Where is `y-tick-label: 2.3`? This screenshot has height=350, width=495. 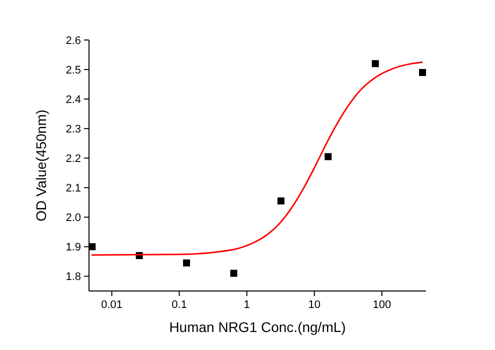 y-tick-label: 2.3 is located at coordinates (73, 130).